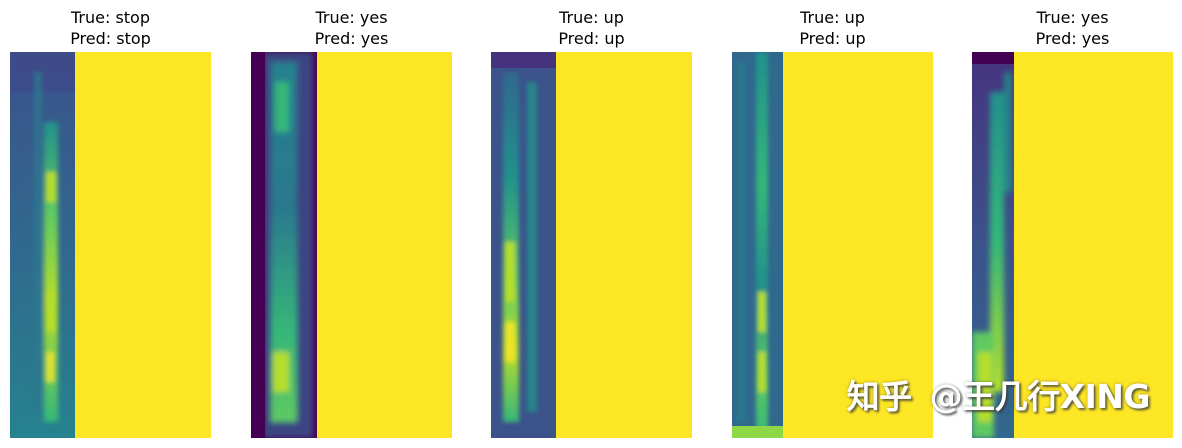 The image size is (1182, 448). I want to click on signal-band-left, so click(741, 242).